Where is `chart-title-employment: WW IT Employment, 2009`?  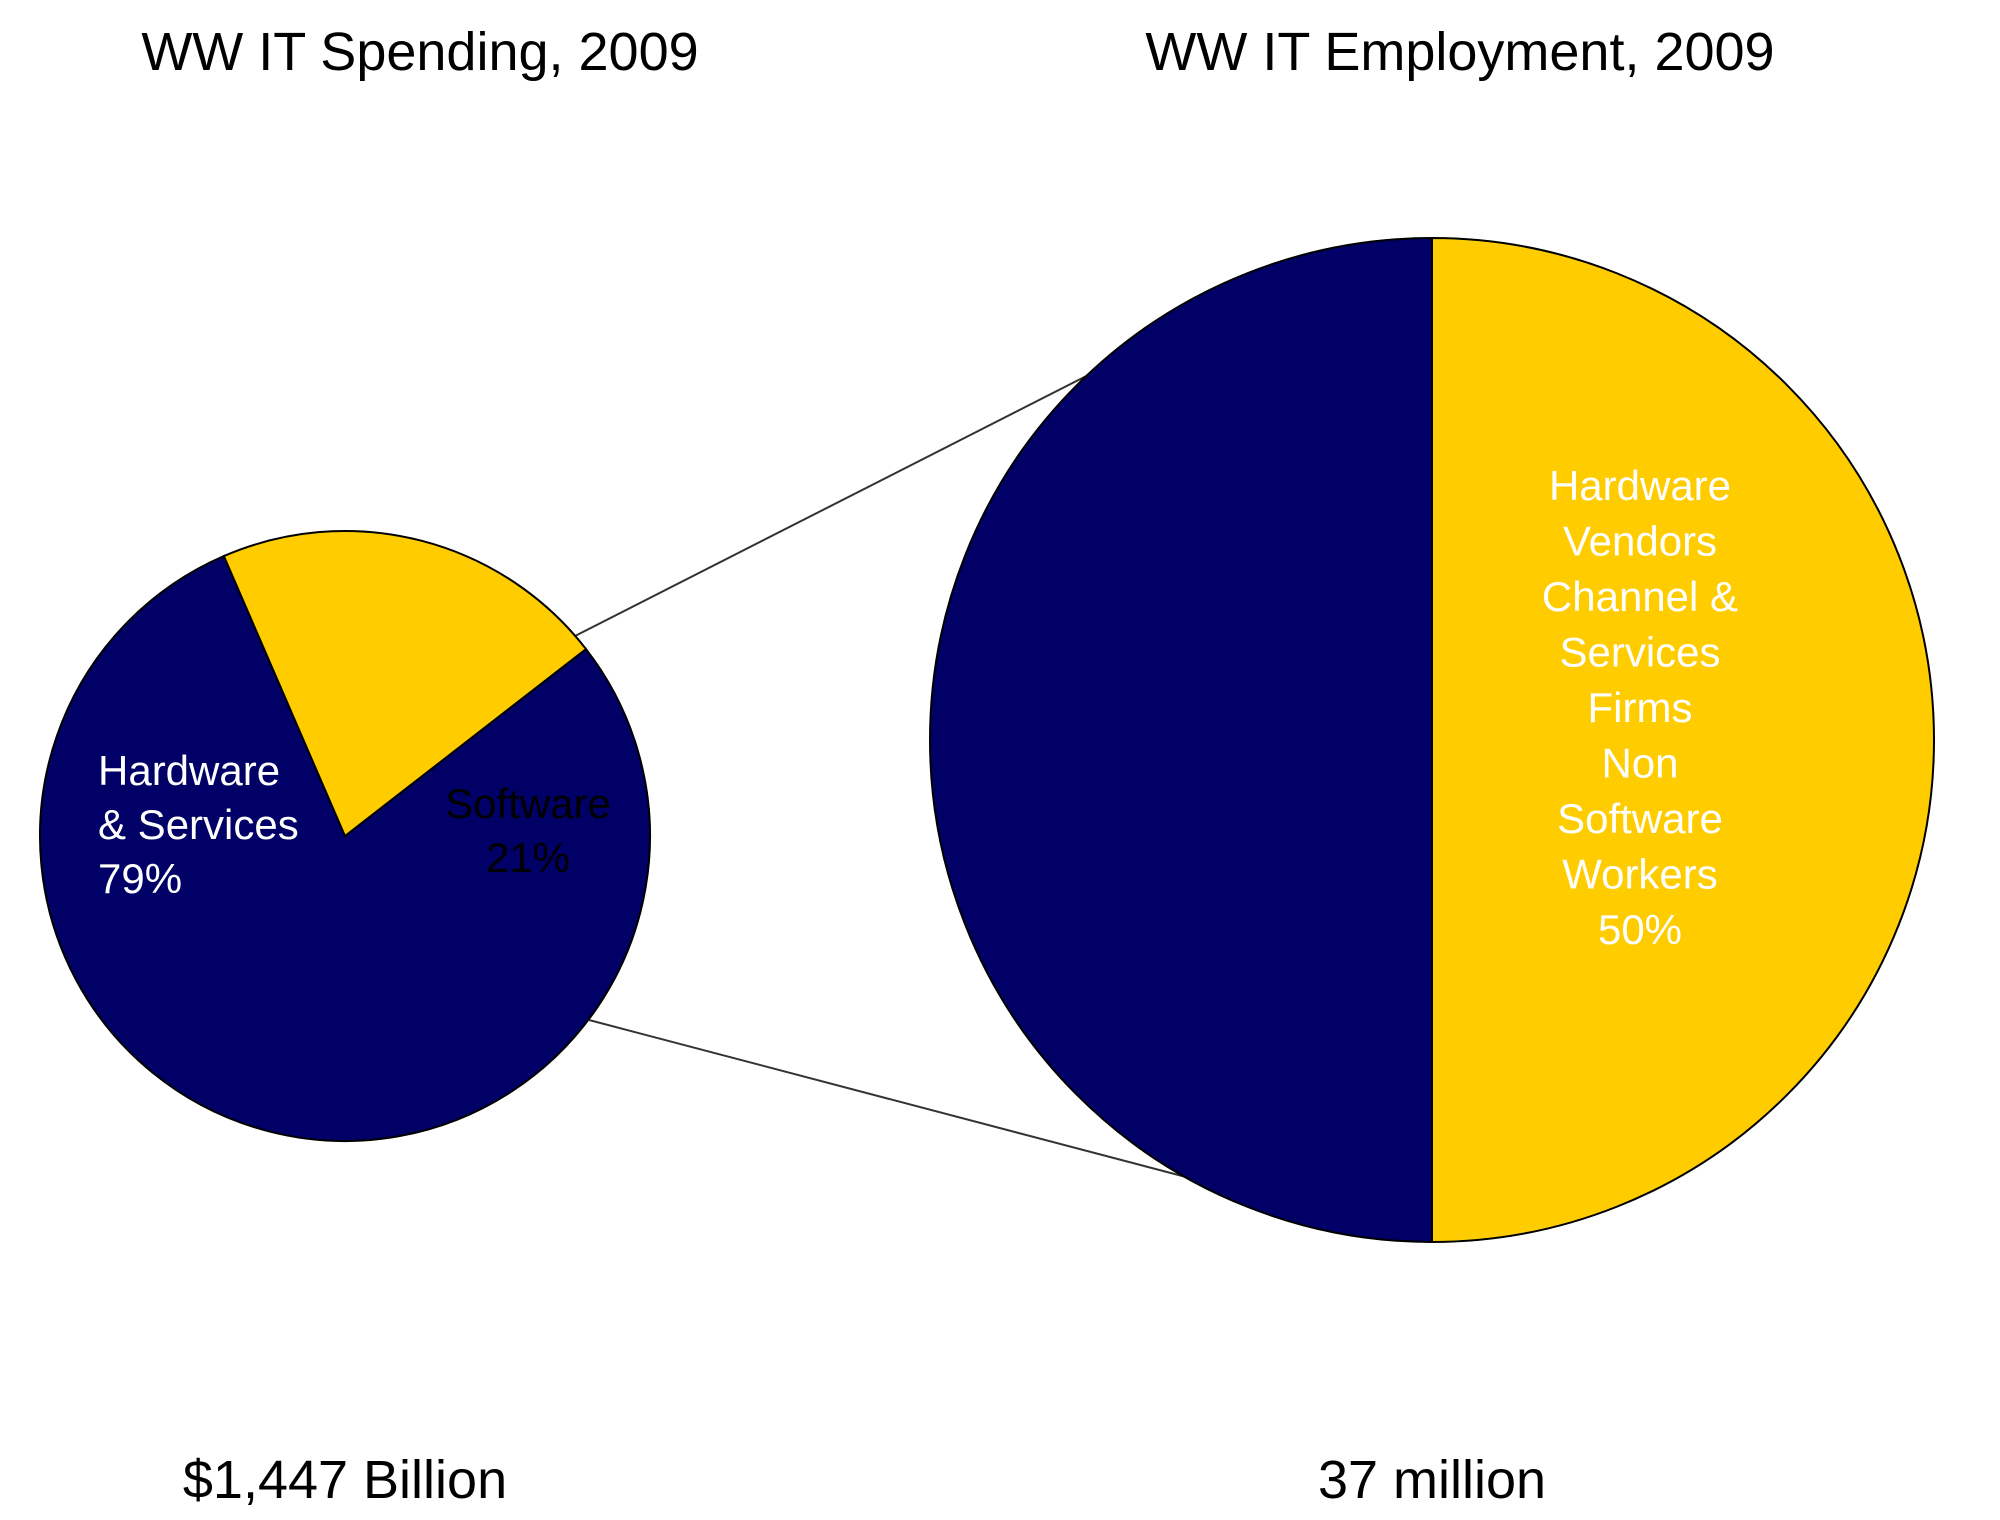
chart-title-employment: WW IT Employment, 2009 is located at coordinates (1459, 52).